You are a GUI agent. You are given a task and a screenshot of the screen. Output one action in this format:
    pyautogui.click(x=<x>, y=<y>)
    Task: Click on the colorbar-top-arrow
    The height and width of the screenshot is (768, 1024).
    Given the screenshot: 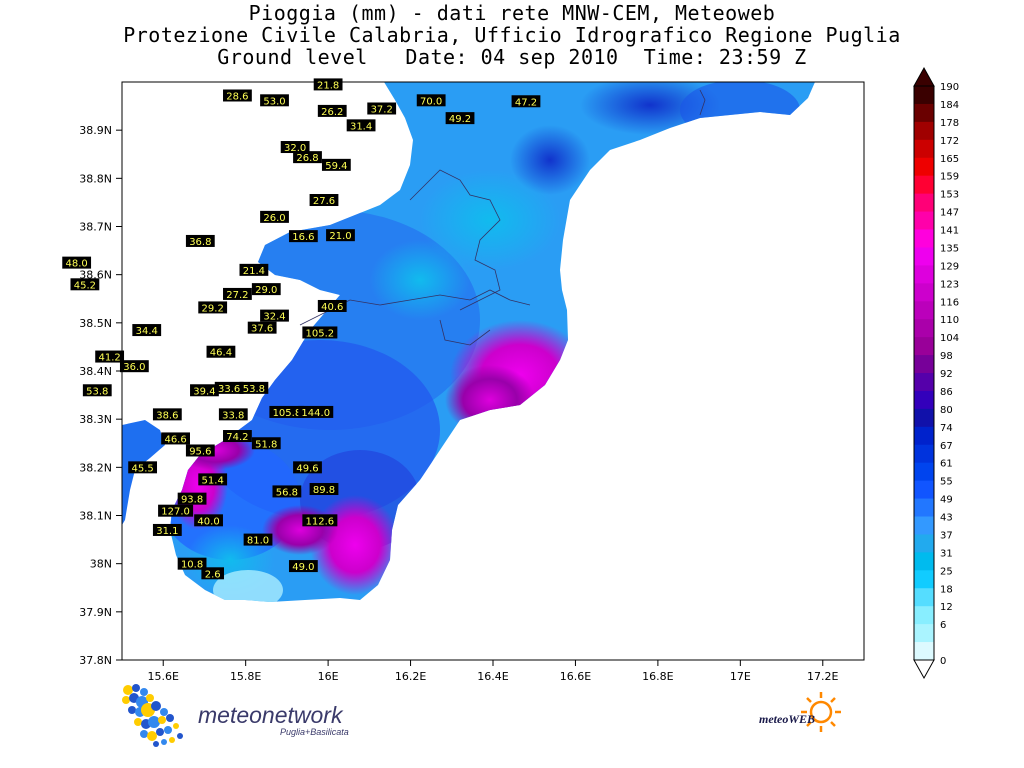 What is the action you would take?
    pyautogui.click(x=924, y=76)
    